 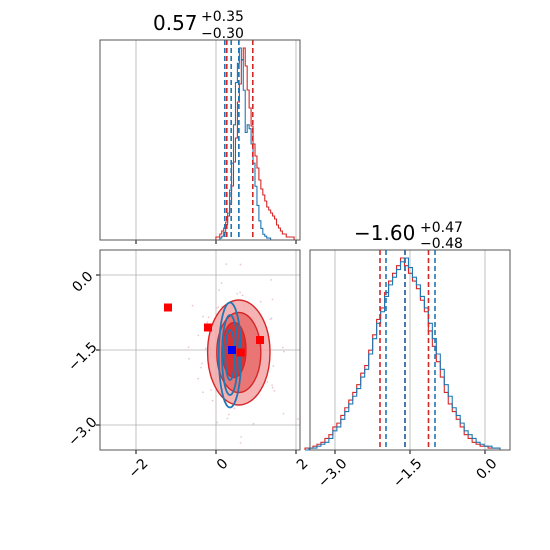 I want to click on title-param2-plus: +0.47, so click(x=441, y=228).